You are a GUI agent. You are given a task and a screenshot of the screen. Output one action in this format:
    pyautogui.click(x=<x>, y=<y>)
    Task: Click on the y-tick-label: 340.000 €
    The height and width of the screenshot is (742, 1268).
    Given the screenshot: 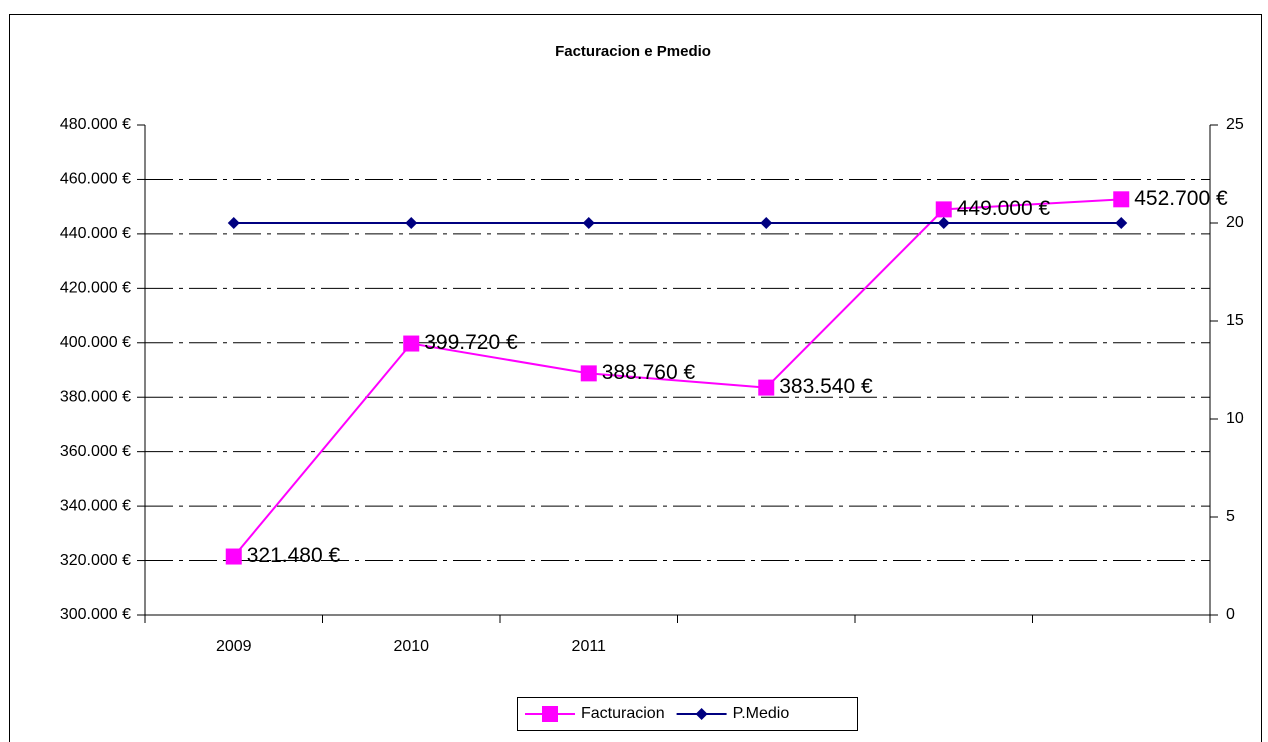 What is the action you would take?
    pyautogui.click(x=95, y=505)
    